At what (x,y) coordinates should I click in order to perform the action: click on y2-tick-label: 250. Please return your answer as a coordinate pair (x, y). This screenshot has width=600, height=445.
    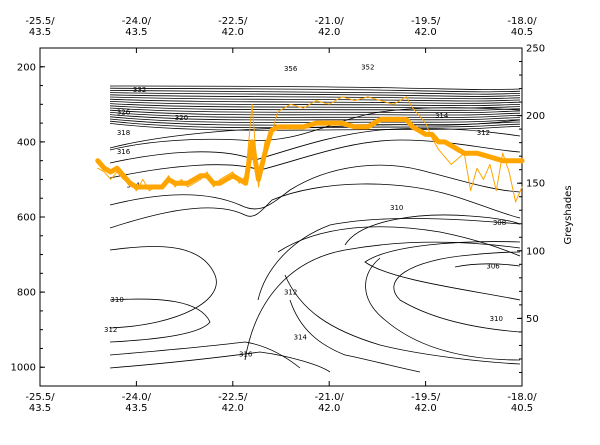
    Looking at the image, I should click on (535, 49).